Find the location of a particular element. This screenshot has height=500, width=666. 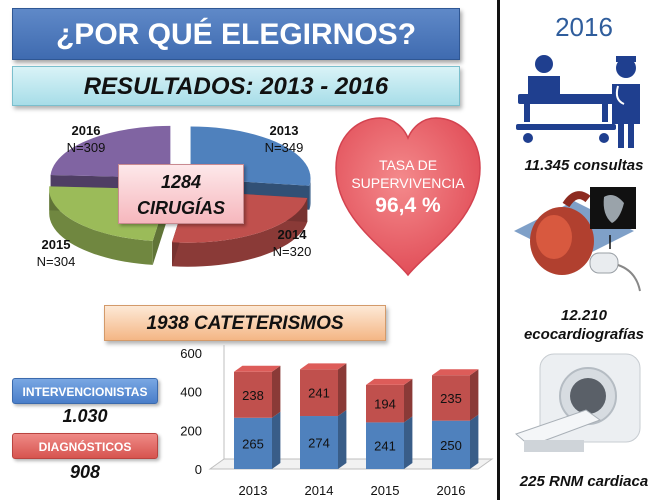

column-divider is located at coordinates (498, 250).